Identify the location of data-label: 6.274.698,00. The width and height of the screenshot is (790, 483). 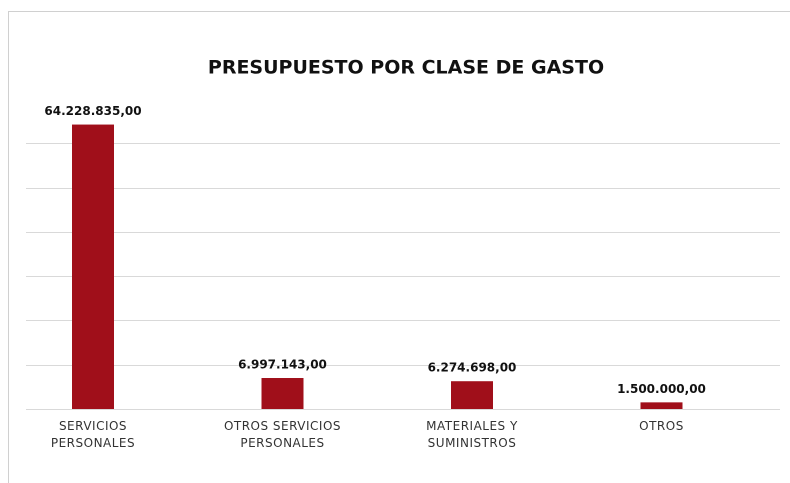
(472, 368).